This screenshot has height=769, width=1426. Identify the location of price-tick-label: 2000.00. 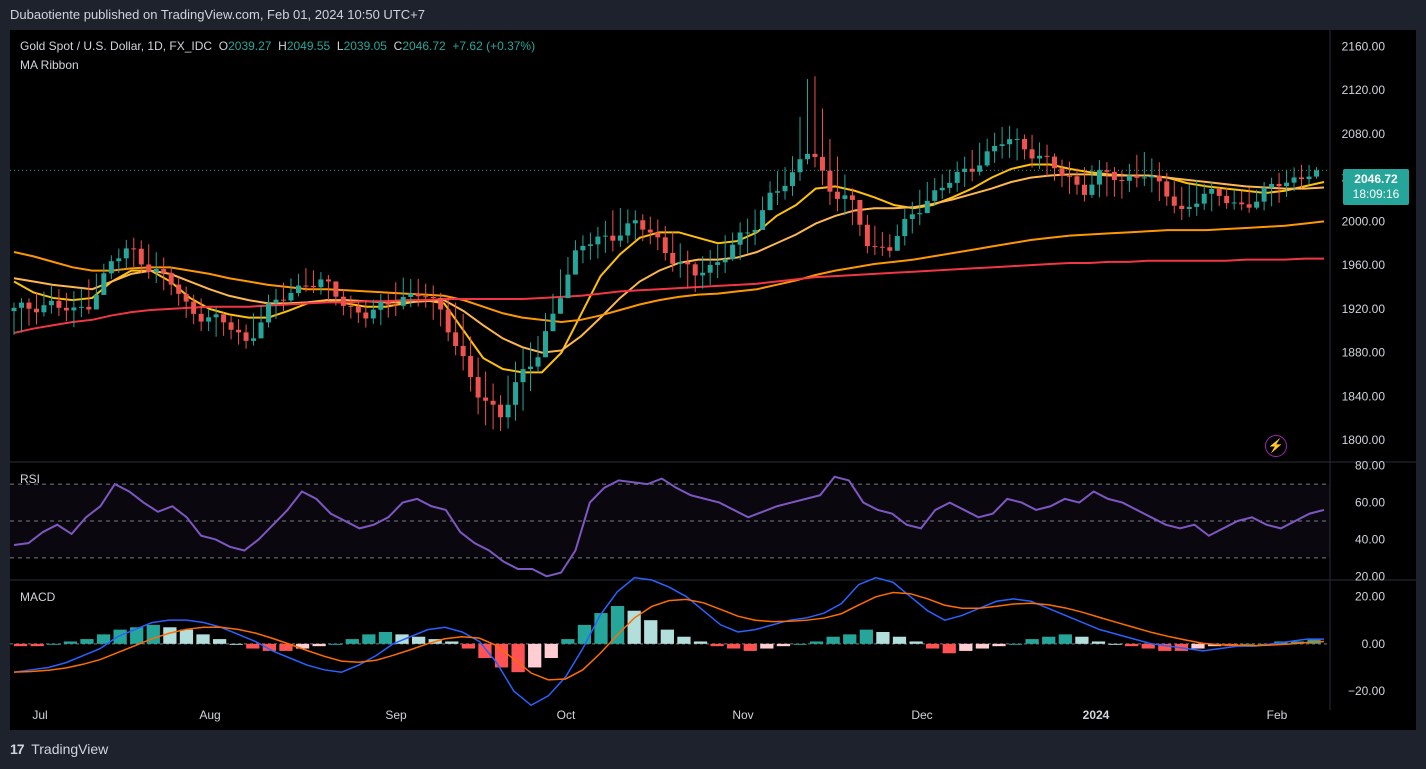
(1364, 221).